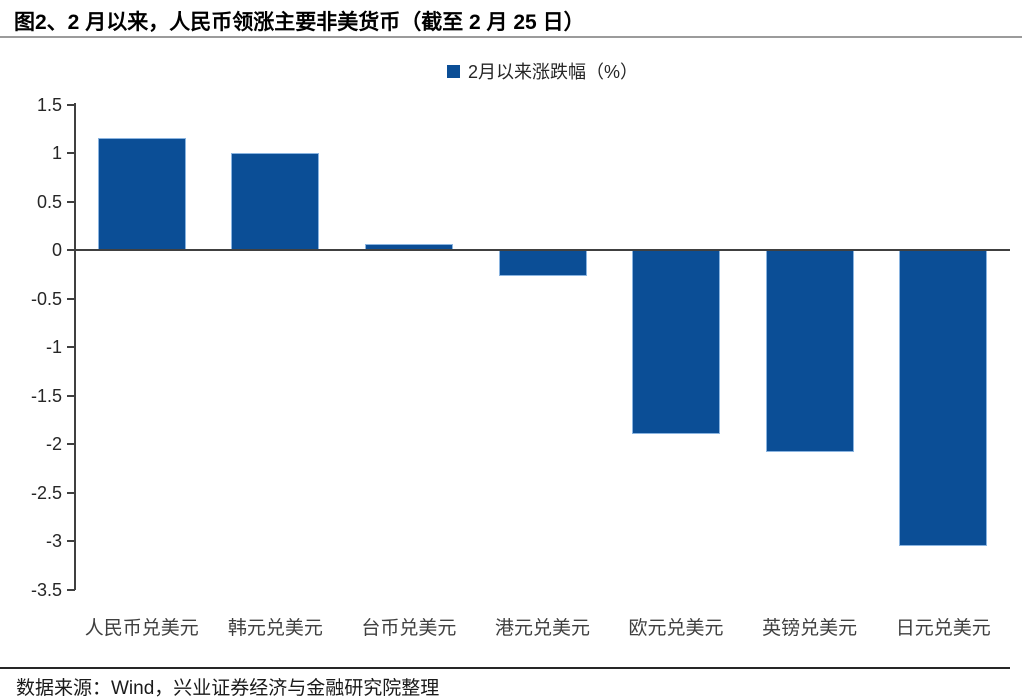 This screenshot has height=700, width=1024. I want to click on bar-韩元兑美元, so click(275, 201).